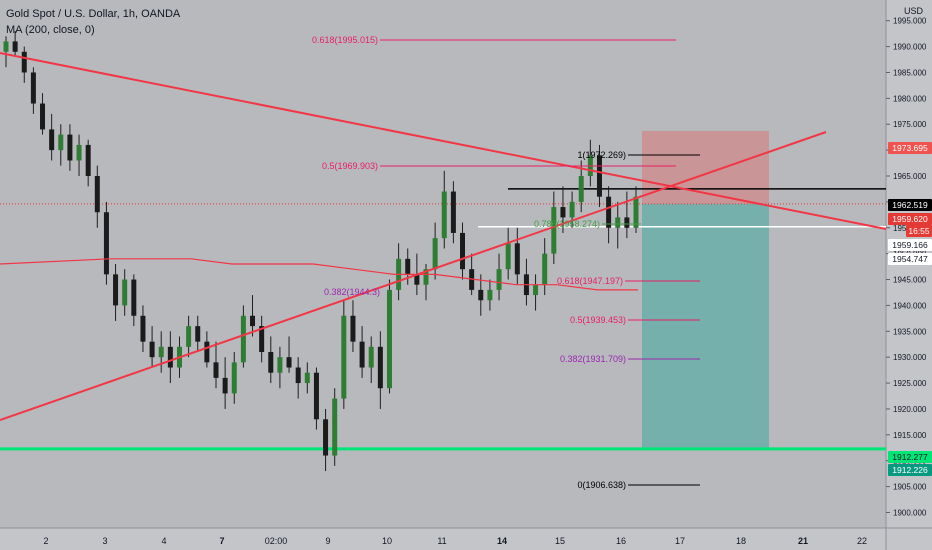 The height and width of the screenshot is (550, 932). I want to click on price-tag-label: 1959.166, so click(910, 245).